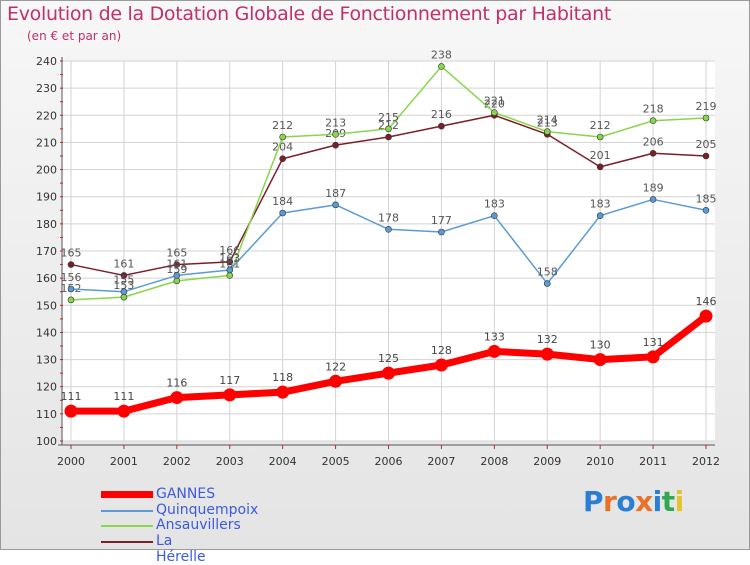 The image size is (750, 565). I want to click on data-label-ansauvillers: 213, so click(335, 122).